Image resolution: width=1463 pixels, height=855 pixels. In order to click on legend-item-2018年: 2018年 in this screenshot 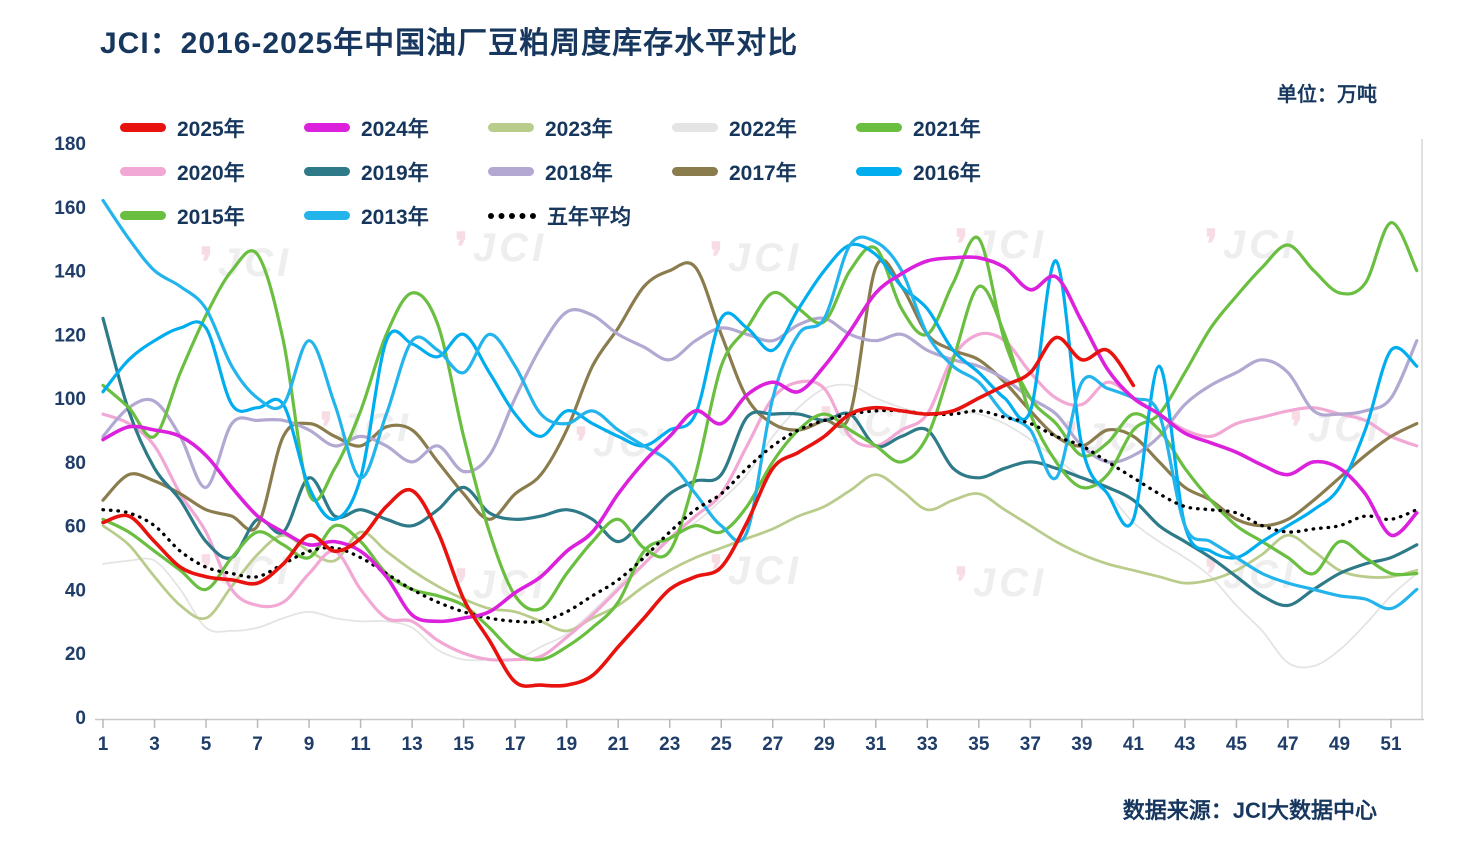, I will do `click(580, 171)`.